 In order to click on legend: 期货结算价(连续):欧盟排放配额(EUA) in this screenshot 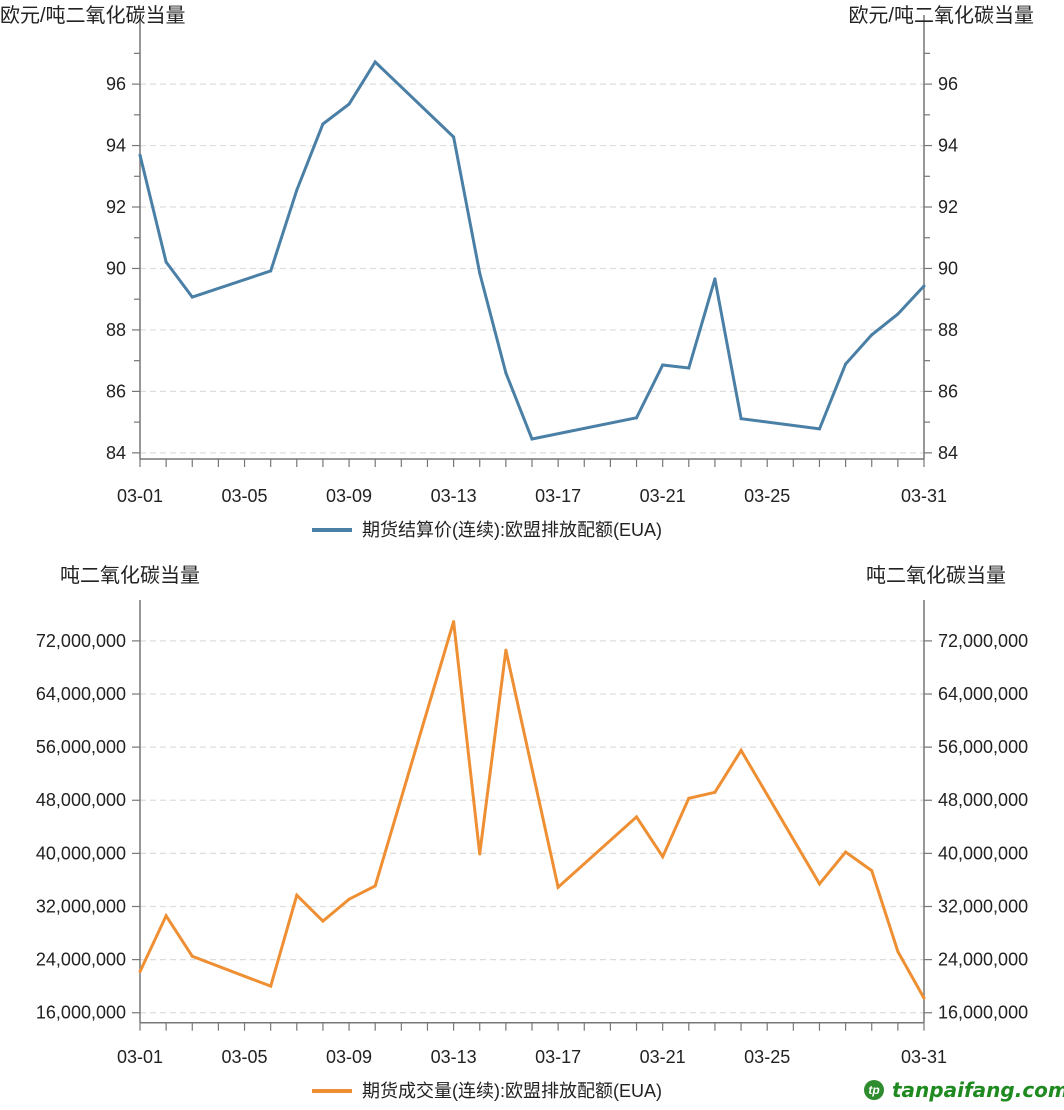, I will do `click(487, 530)`.